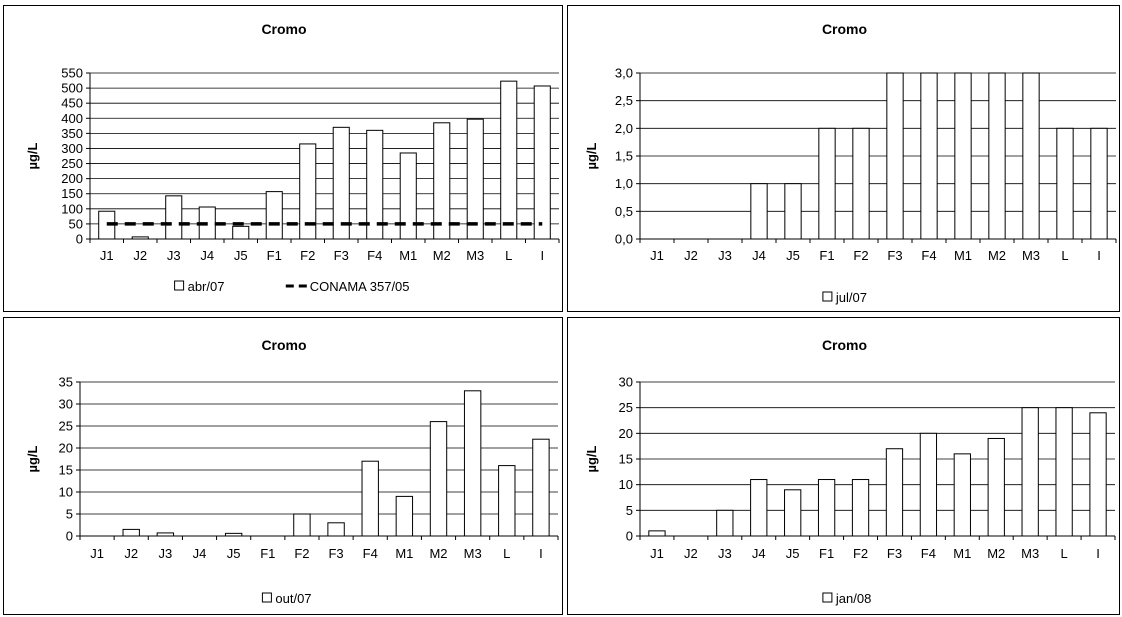  What do you see at coordinates (1031, 255) in the screenshot?
I see `x-tick-label: M3` at bounding box center [1031, 255].